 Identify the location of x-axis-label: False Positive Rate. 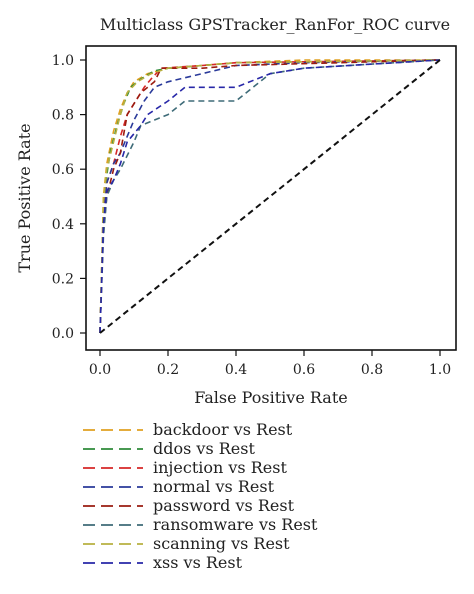
(271, 397).